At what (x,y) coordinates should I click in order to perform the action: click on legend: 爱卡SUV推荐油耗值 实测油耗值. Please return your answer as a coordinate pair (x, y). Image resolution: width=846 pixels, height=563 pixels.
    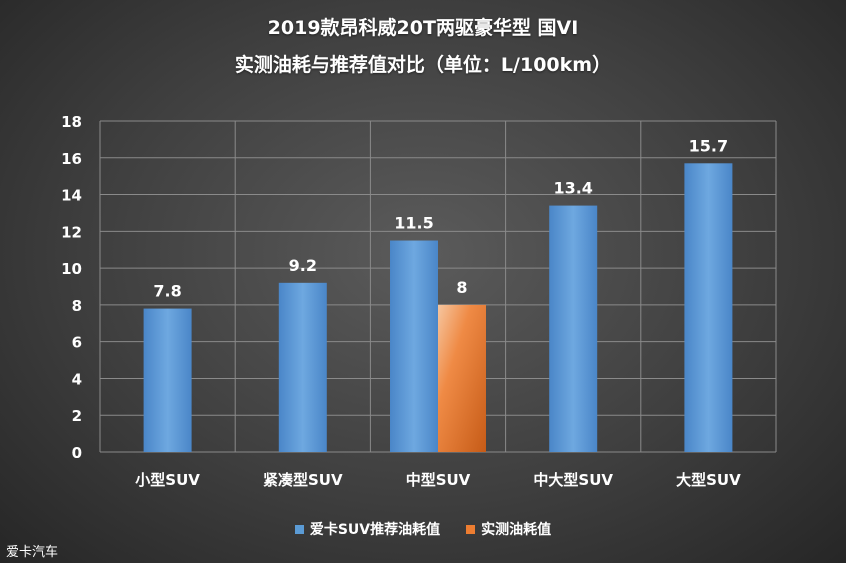
    Looking at the image, I should click on (423, 529).